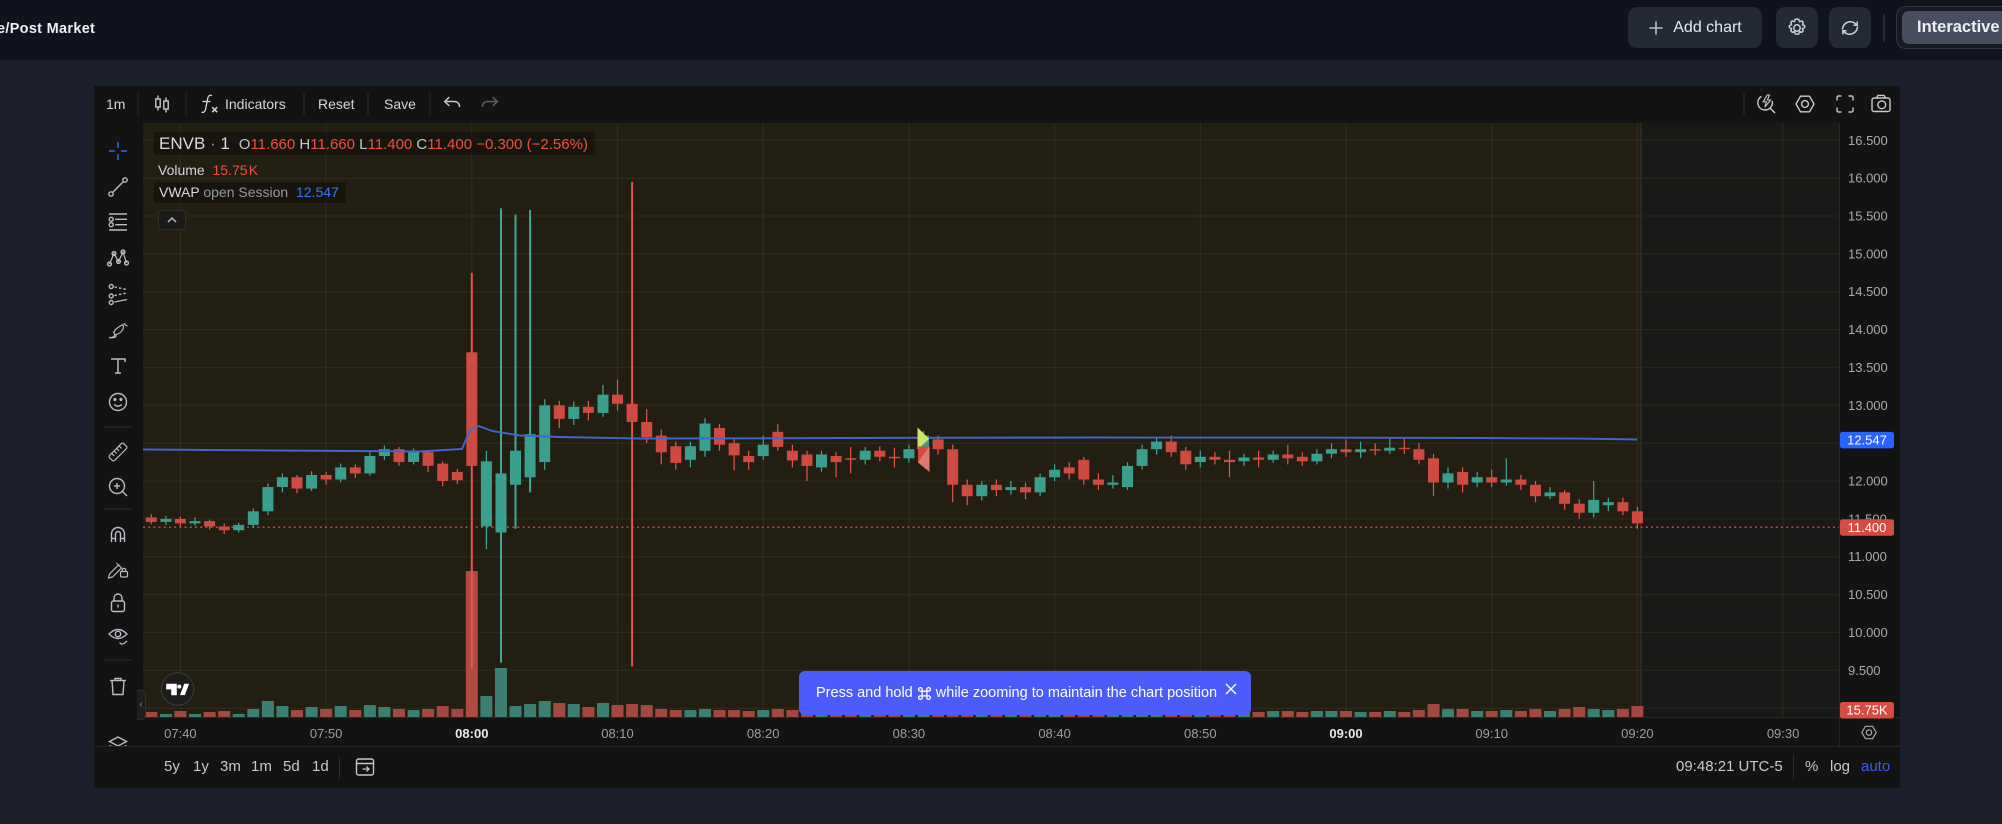 This screenshot has height=824, width=2002. Describe the element at coordinates (1868, 253) in the screenshot. I see `svg-text: 15.000` at that location.